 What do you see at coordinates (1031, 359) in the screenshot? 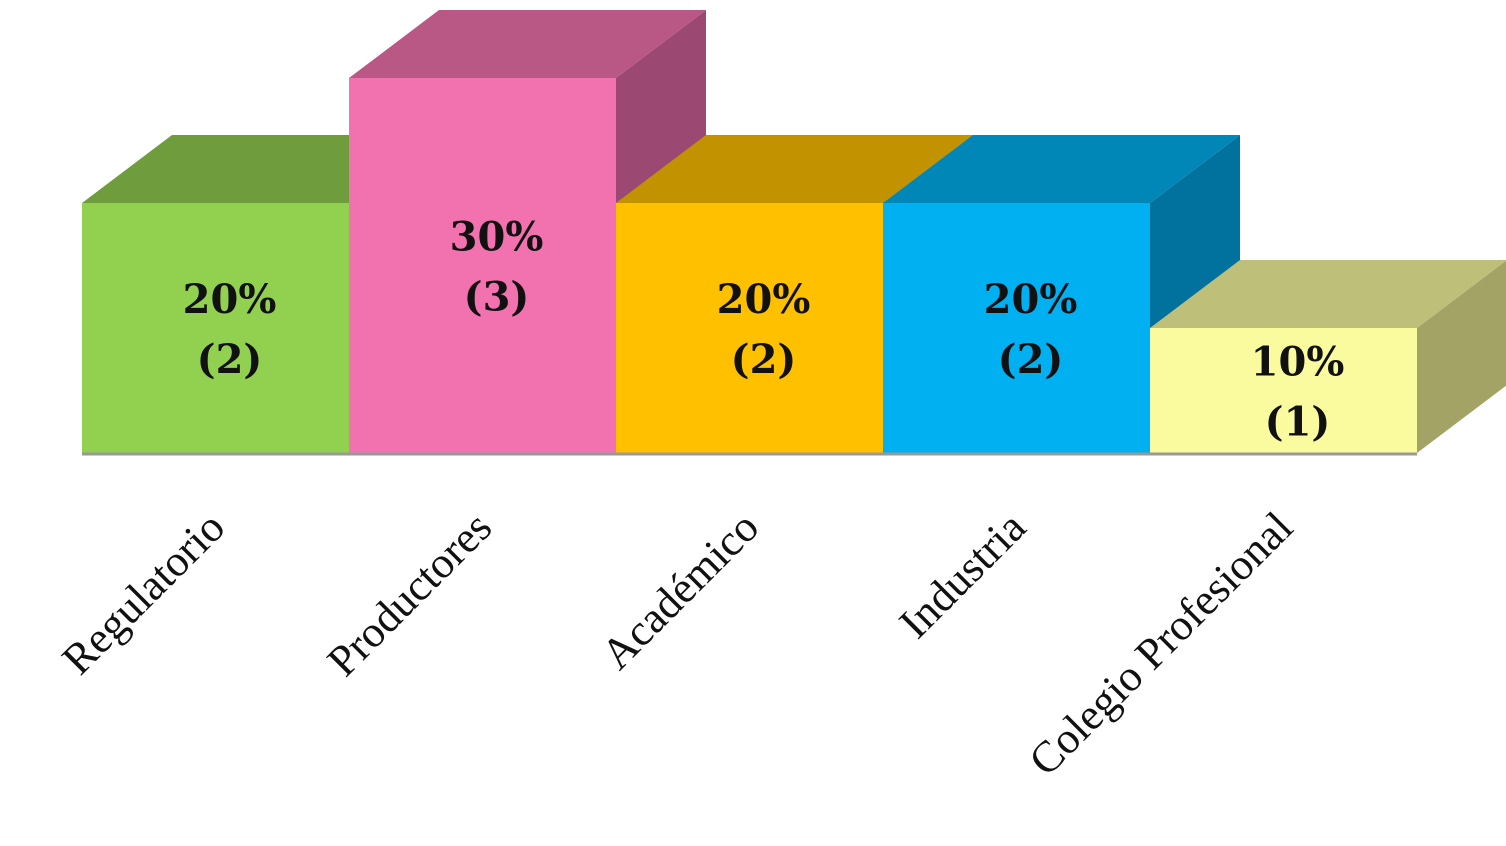
I see `count-label-3: (2)` at bounding box center [1031, 359].